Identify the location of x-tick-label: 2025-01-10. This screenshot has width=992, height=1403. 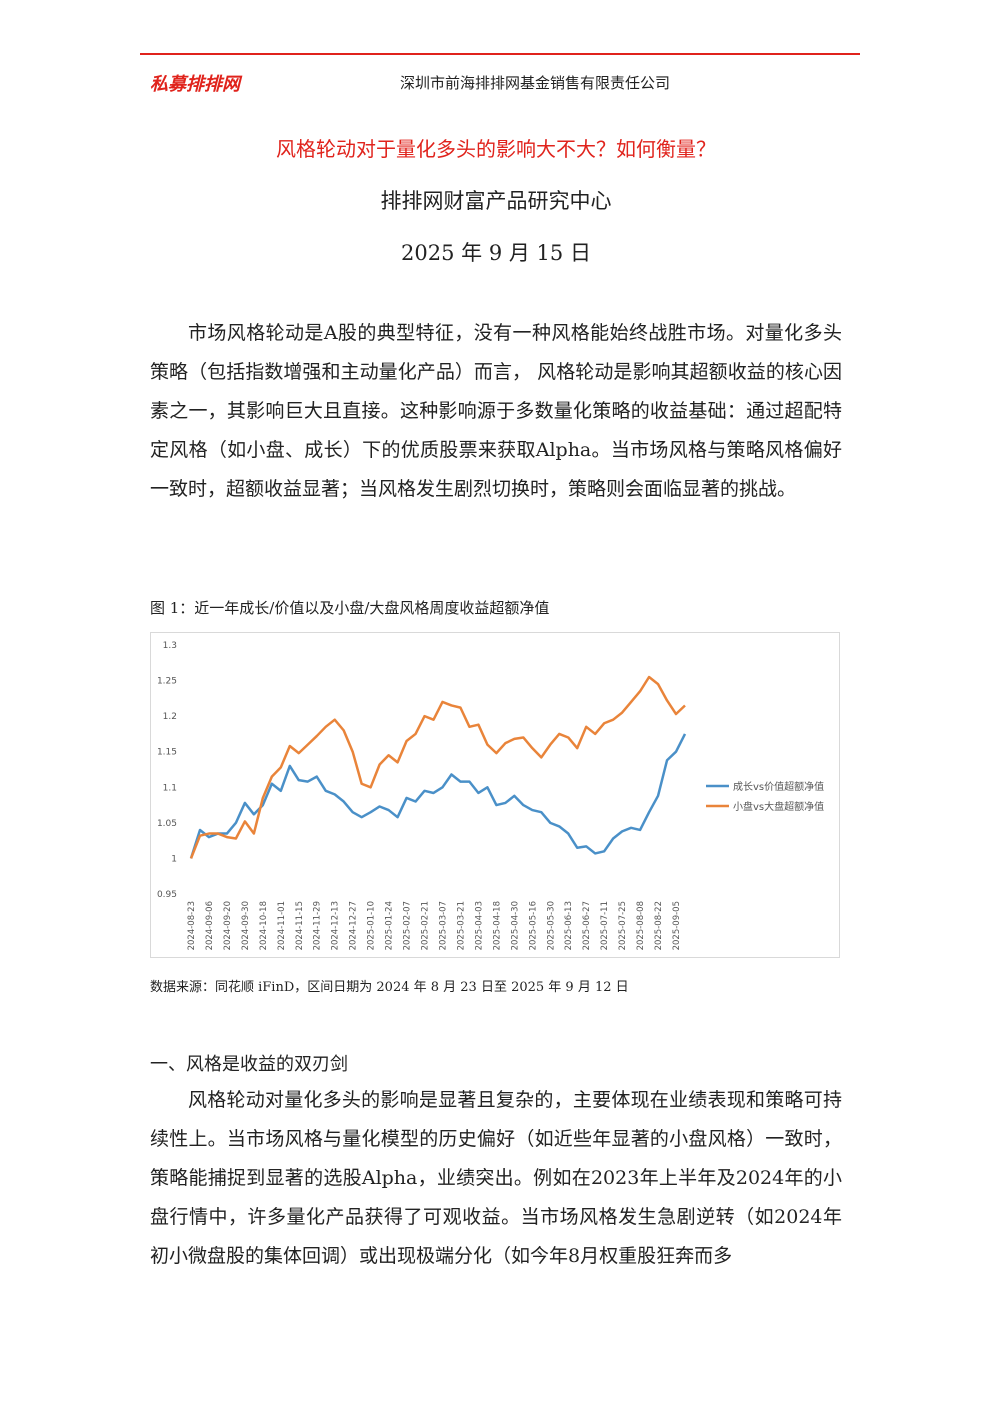
(372, 925).